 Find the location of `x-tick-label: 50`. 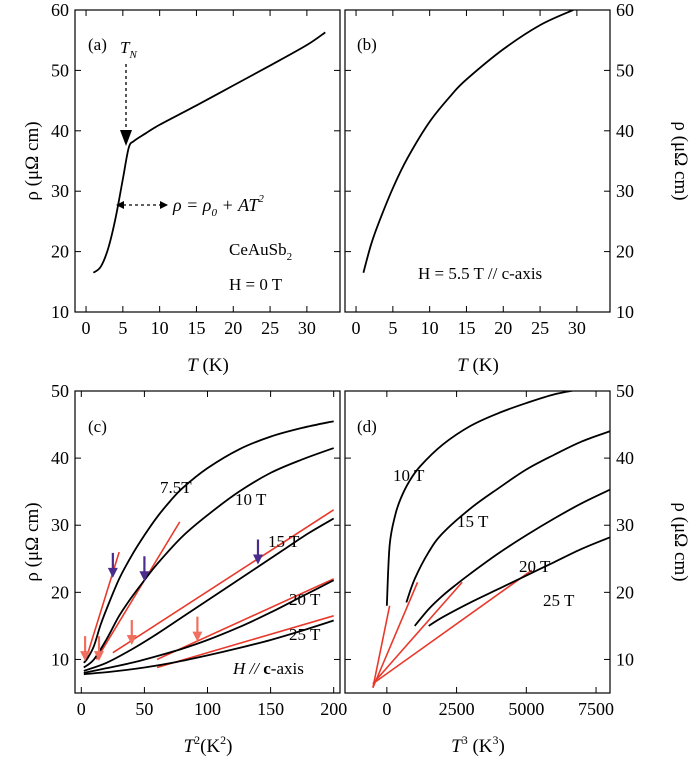

x-tick-label: 50 is located at coordinates (144, 709).